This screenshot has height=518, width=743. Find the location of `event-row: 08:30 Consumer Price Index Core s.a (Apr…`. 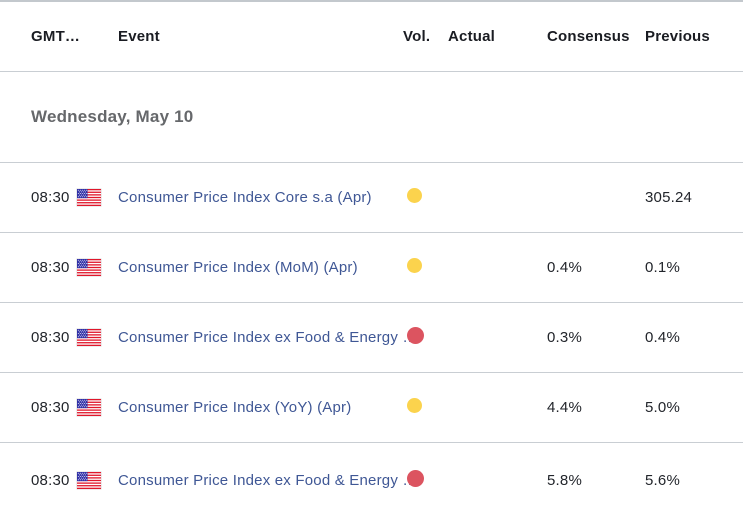

event-row: 08:30 Consumer Price Index Core s.a (Apr… is located at coordinates (371, 198).